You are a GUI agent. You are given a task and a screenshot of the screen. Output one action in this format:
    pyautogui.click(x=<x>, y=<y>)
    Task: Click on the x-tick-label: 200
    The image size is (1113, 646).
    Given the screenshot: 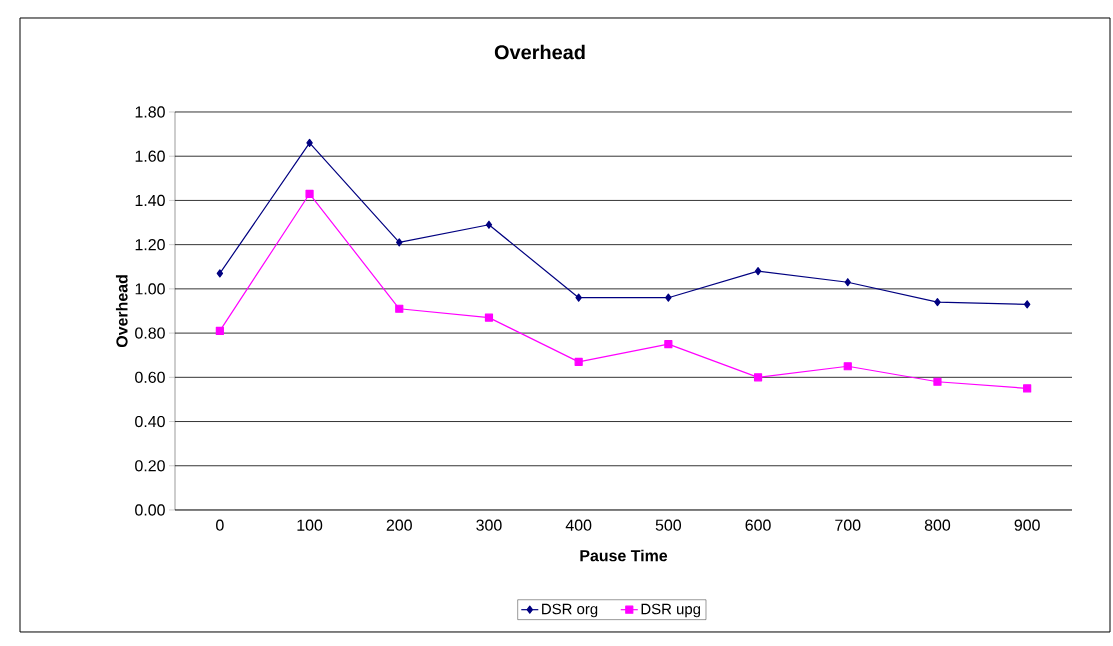 What is the action you would take?
    pyautogui.click(x=399, y=525)
    